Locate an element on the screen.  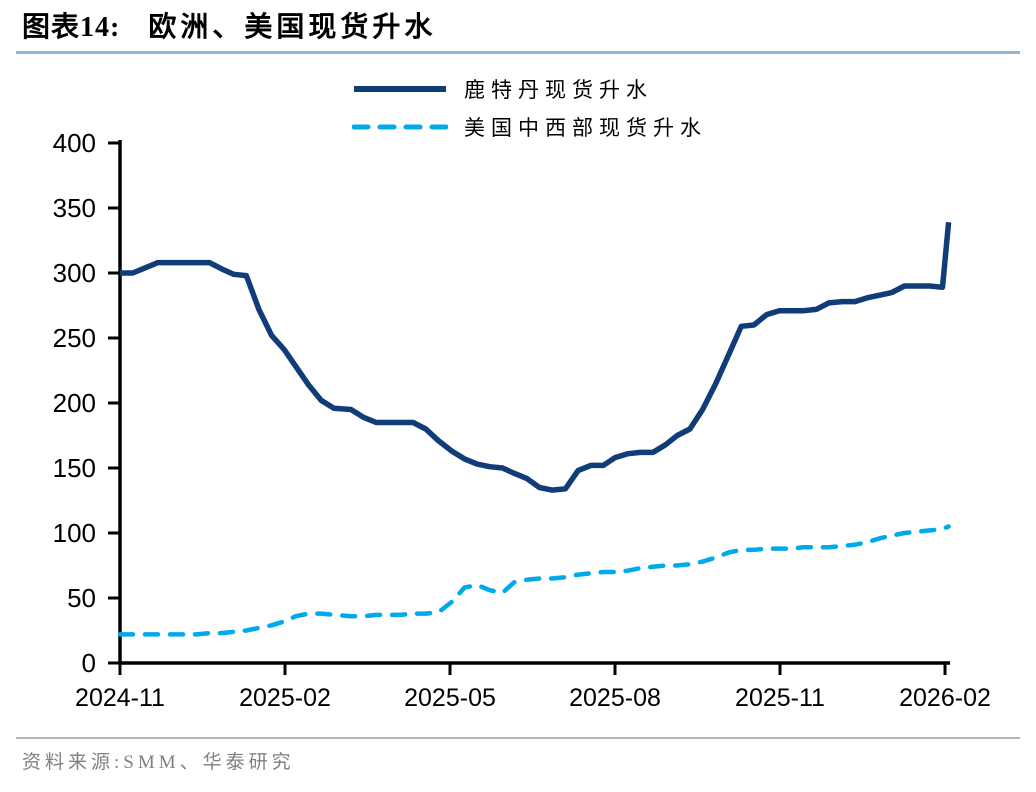
figure-header: 图表14: 欧洲、美国现货升水 is located at coordinates (229, 28).